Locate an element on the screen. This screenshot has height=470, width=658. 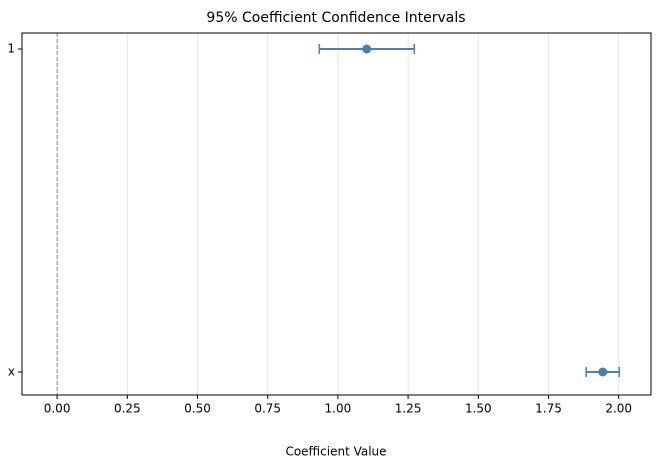
x-tick-label: 0.50 is located at coordinates (197, 409).